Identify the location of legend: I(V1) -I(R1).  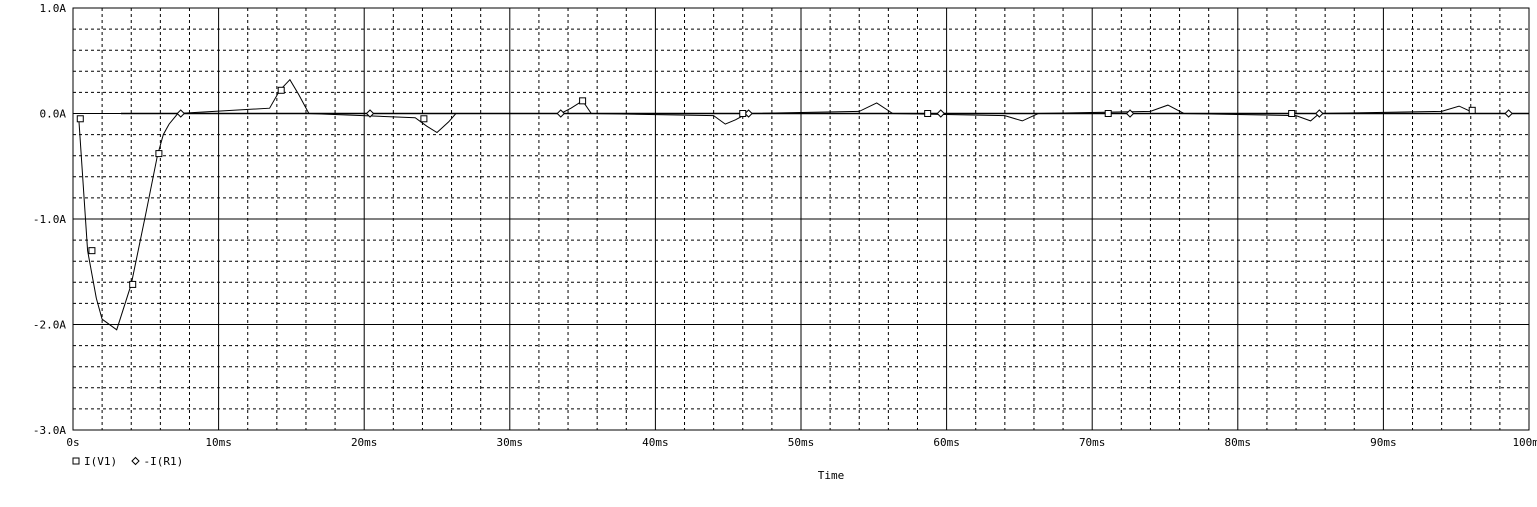
(128, 461).